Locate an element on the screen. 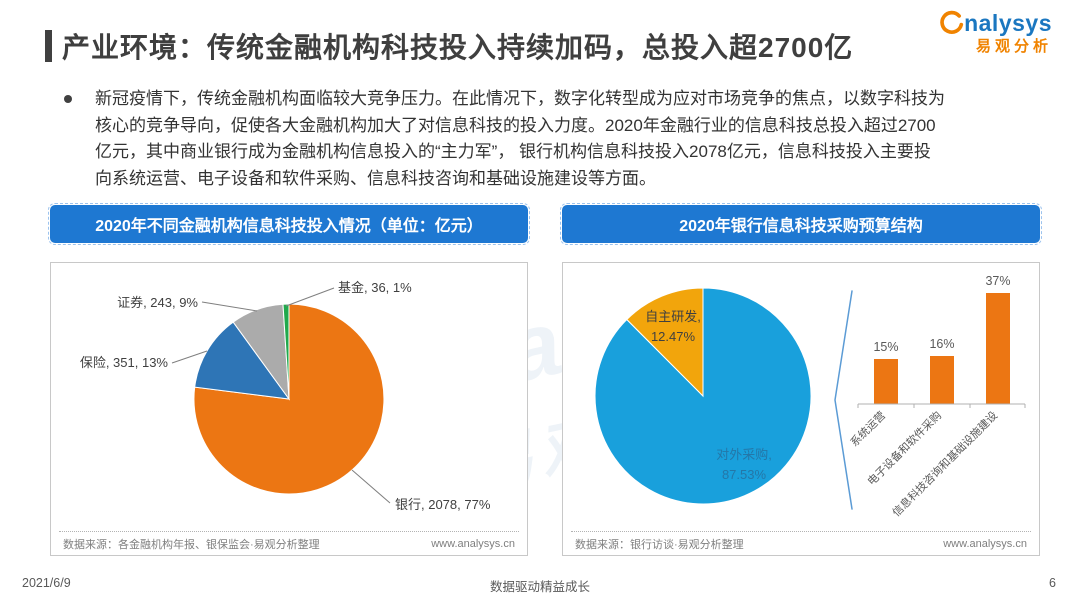  svg-text: 37% is located at coordinates (997, 281).